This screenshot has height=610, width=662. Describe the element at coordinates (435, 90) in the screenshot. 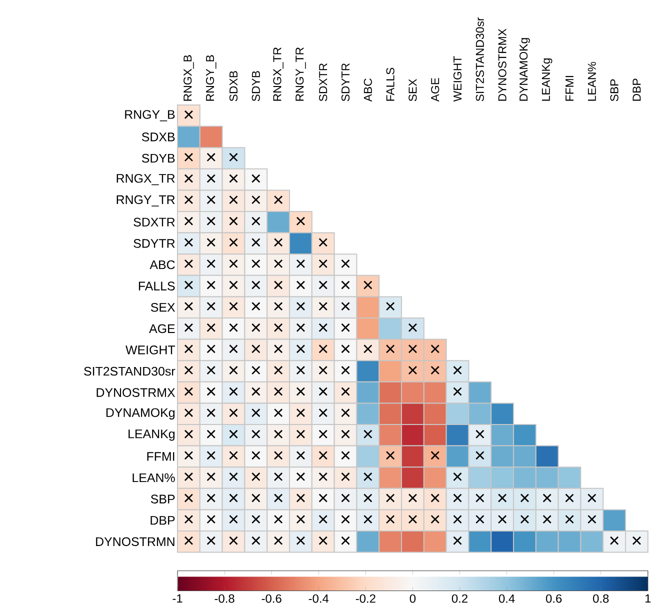

I see `x-tick-label: AGE` at that location.